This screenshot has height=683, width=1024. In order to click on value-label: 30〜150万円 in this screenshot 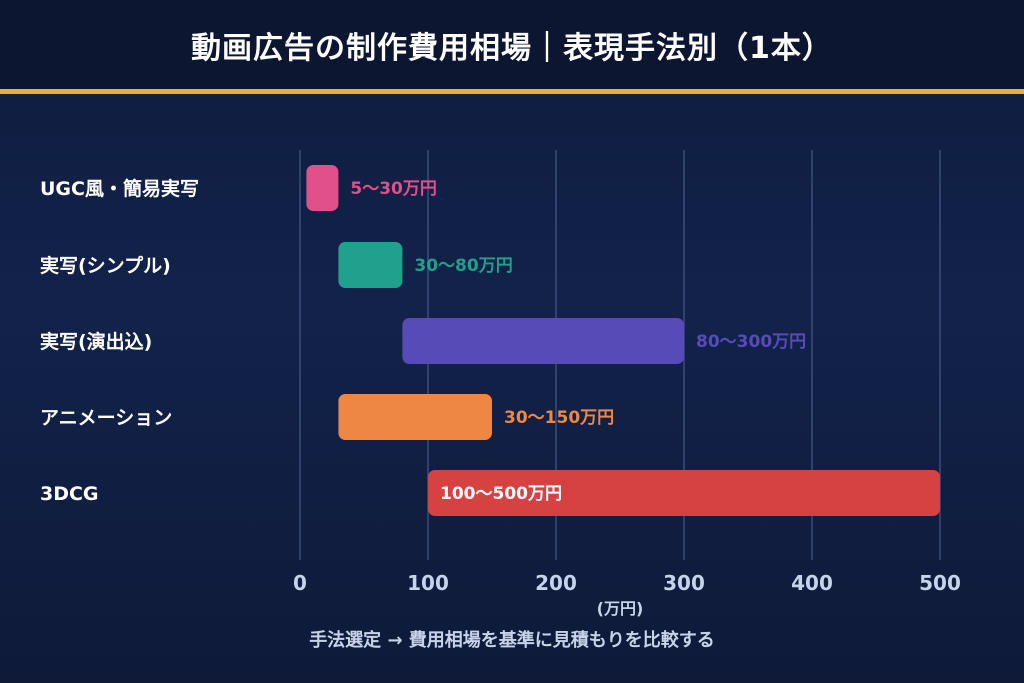, I will do `click(559, 418)`.